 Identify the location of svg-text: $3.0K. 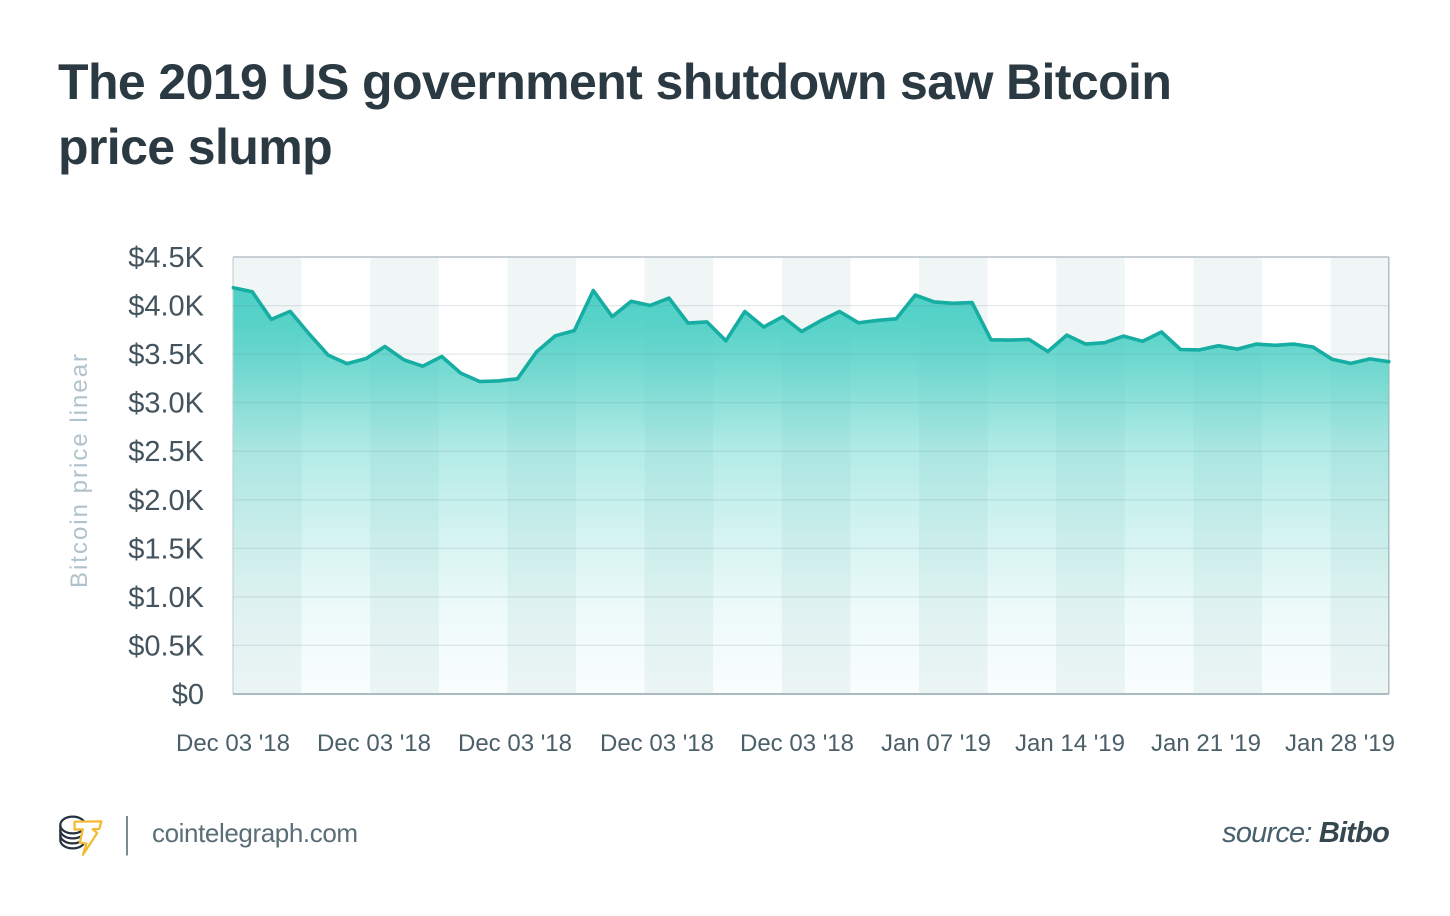
(166, 404).